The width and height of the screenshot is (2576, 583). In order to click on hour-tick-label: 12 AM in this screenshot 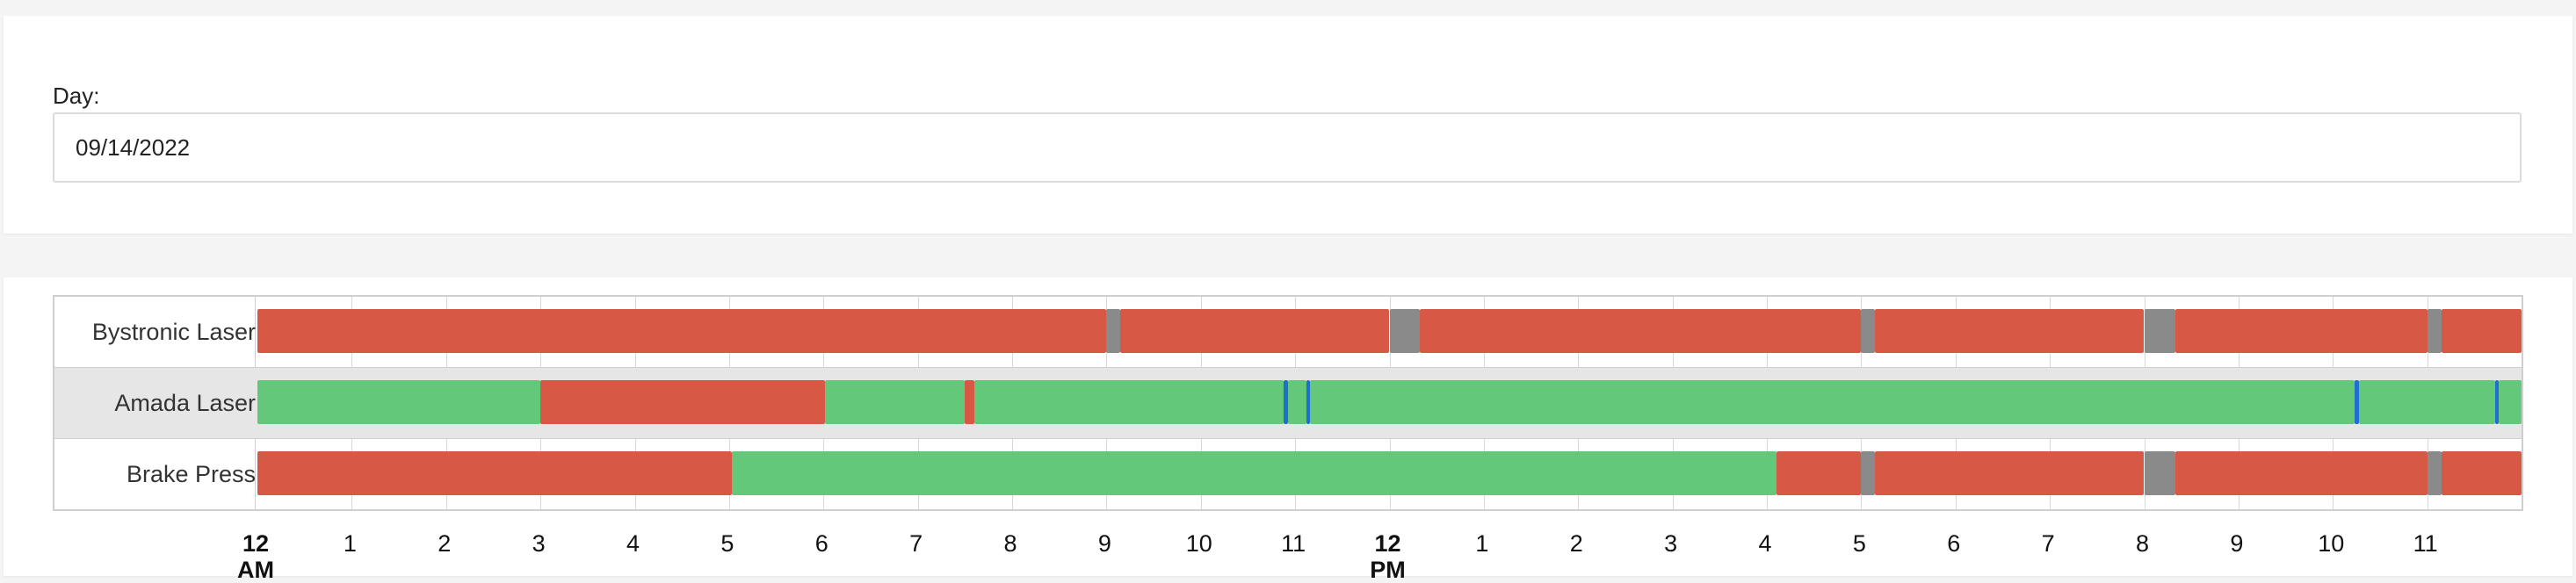, I will do `click(255, 557)`.